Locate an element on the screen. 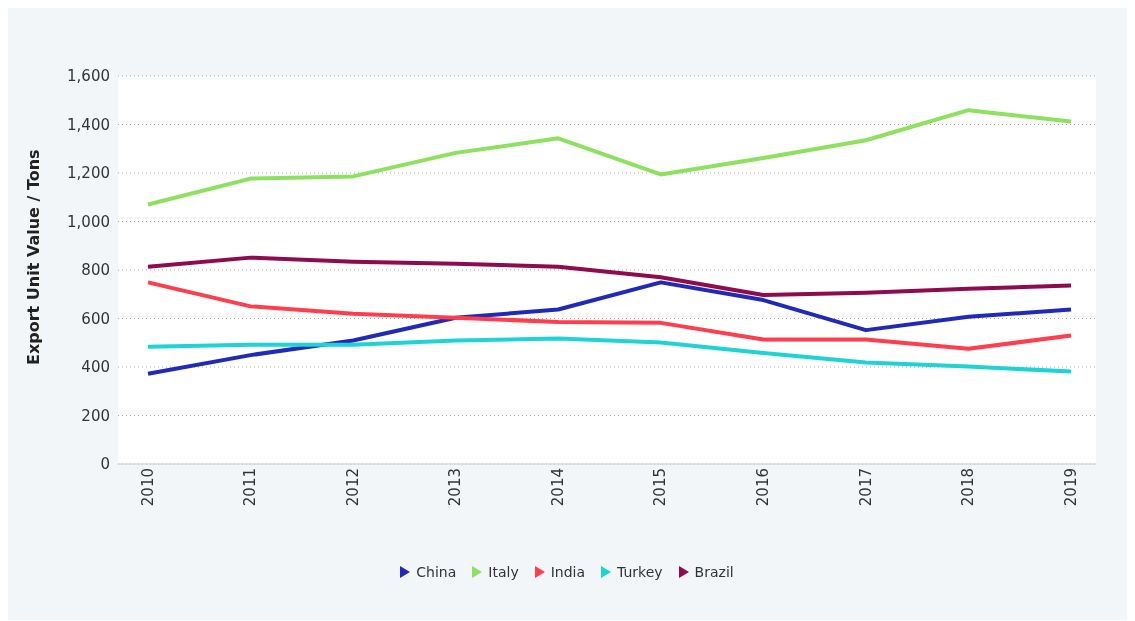 The width and height of the screenshot is (1135, 621). legend-label: Italy is located at coordinates (503, 572).